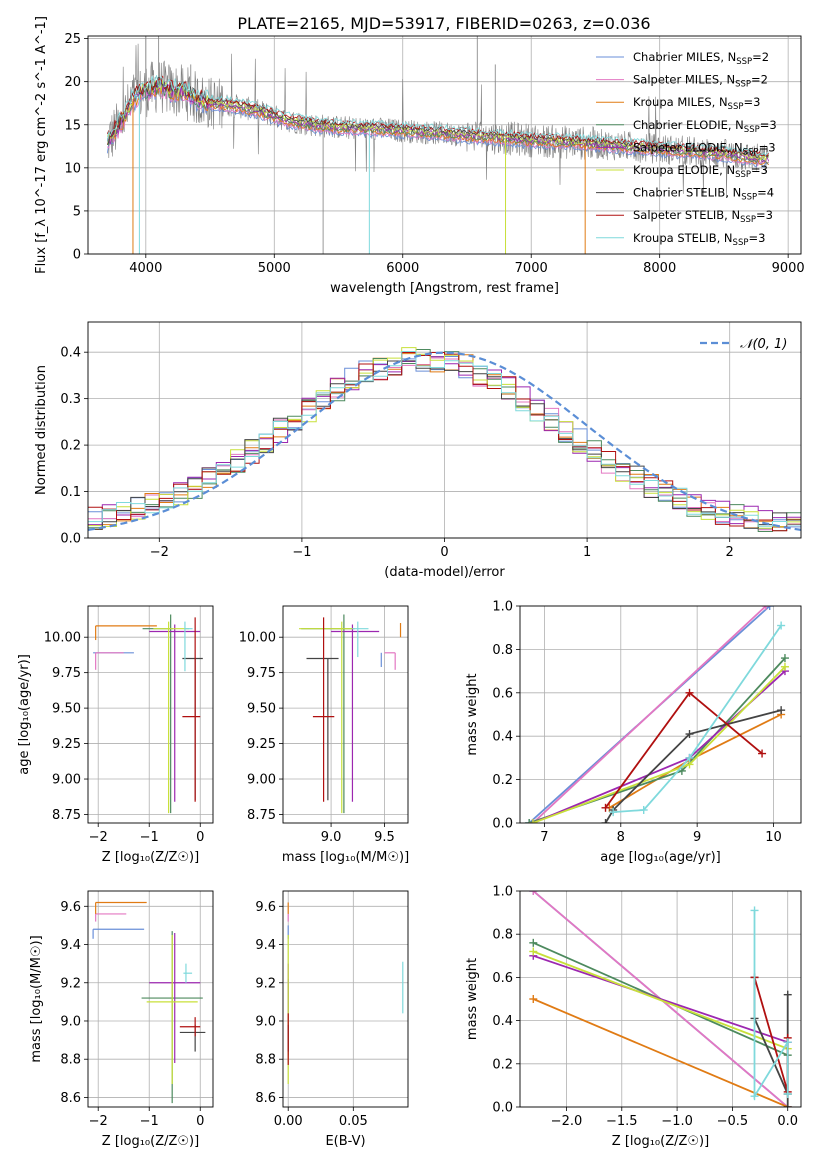 This screenshot has width=819, height=1170. What do you see at coordinates (70, 1060) in the screenshot?
I see `y-tick-label: 8.8` at bounding box center [70, 1060].